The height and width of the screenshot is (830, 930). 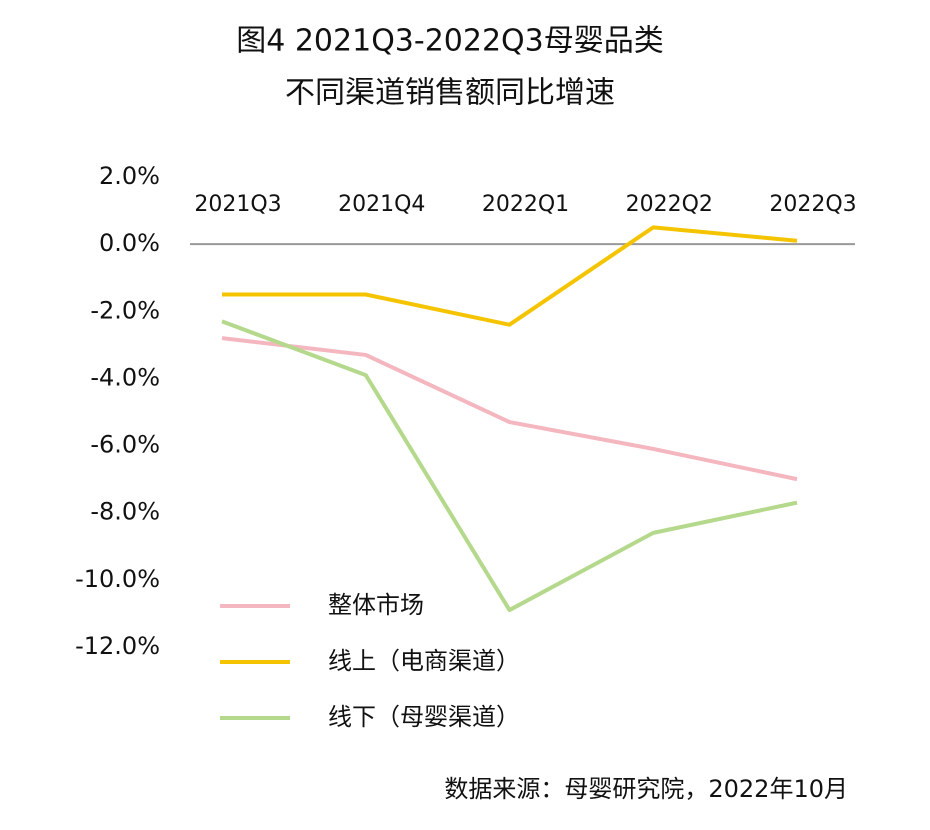 I want to click on chart-title: 不同渠道销售额同比增速, so click(x=450, y=93).